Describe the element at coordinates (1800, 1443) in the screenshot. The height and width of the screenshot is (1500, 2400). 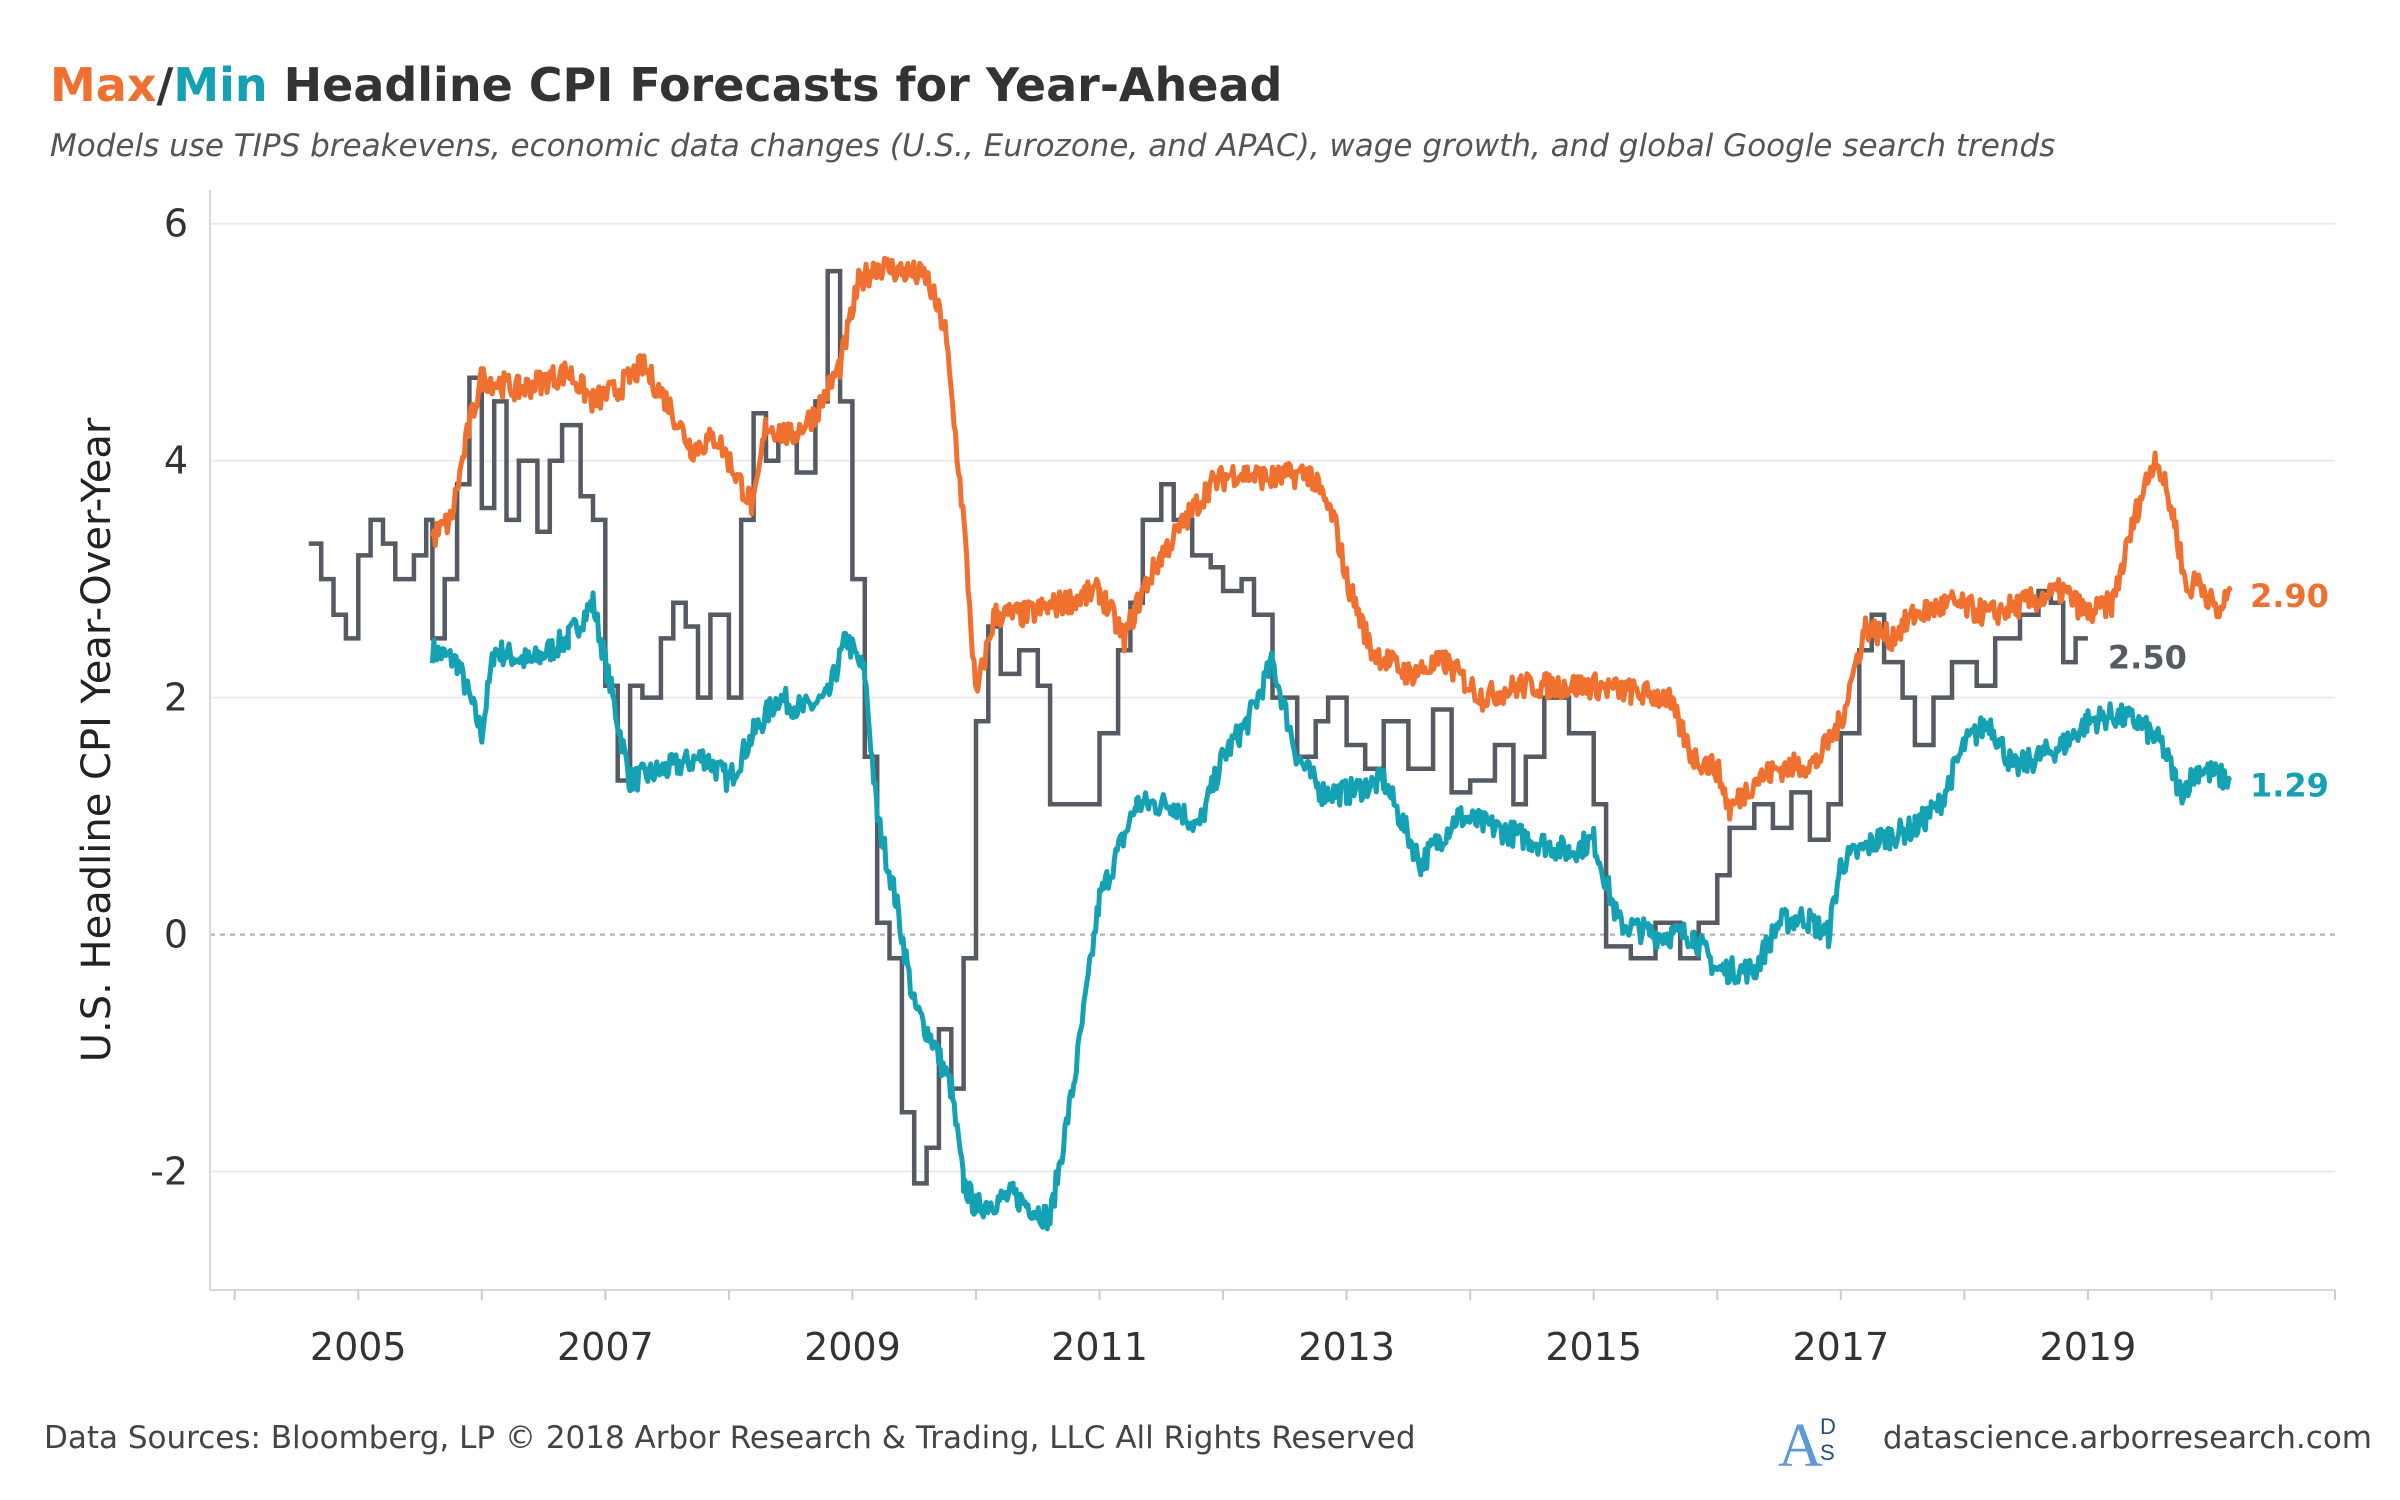
I see `svg-text: A` at that location.